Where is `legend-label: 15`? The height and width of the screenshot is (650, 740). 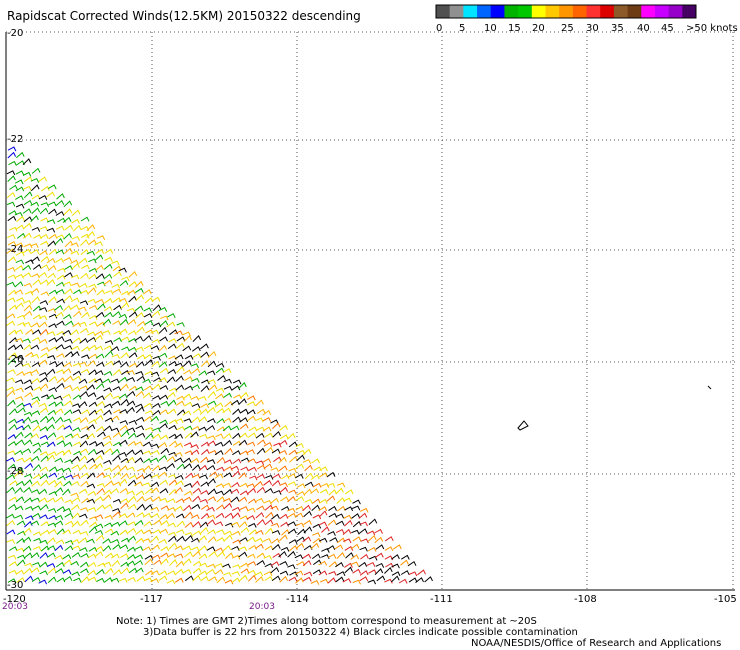 legend-label: 15 is located at coordinates (514, 28).